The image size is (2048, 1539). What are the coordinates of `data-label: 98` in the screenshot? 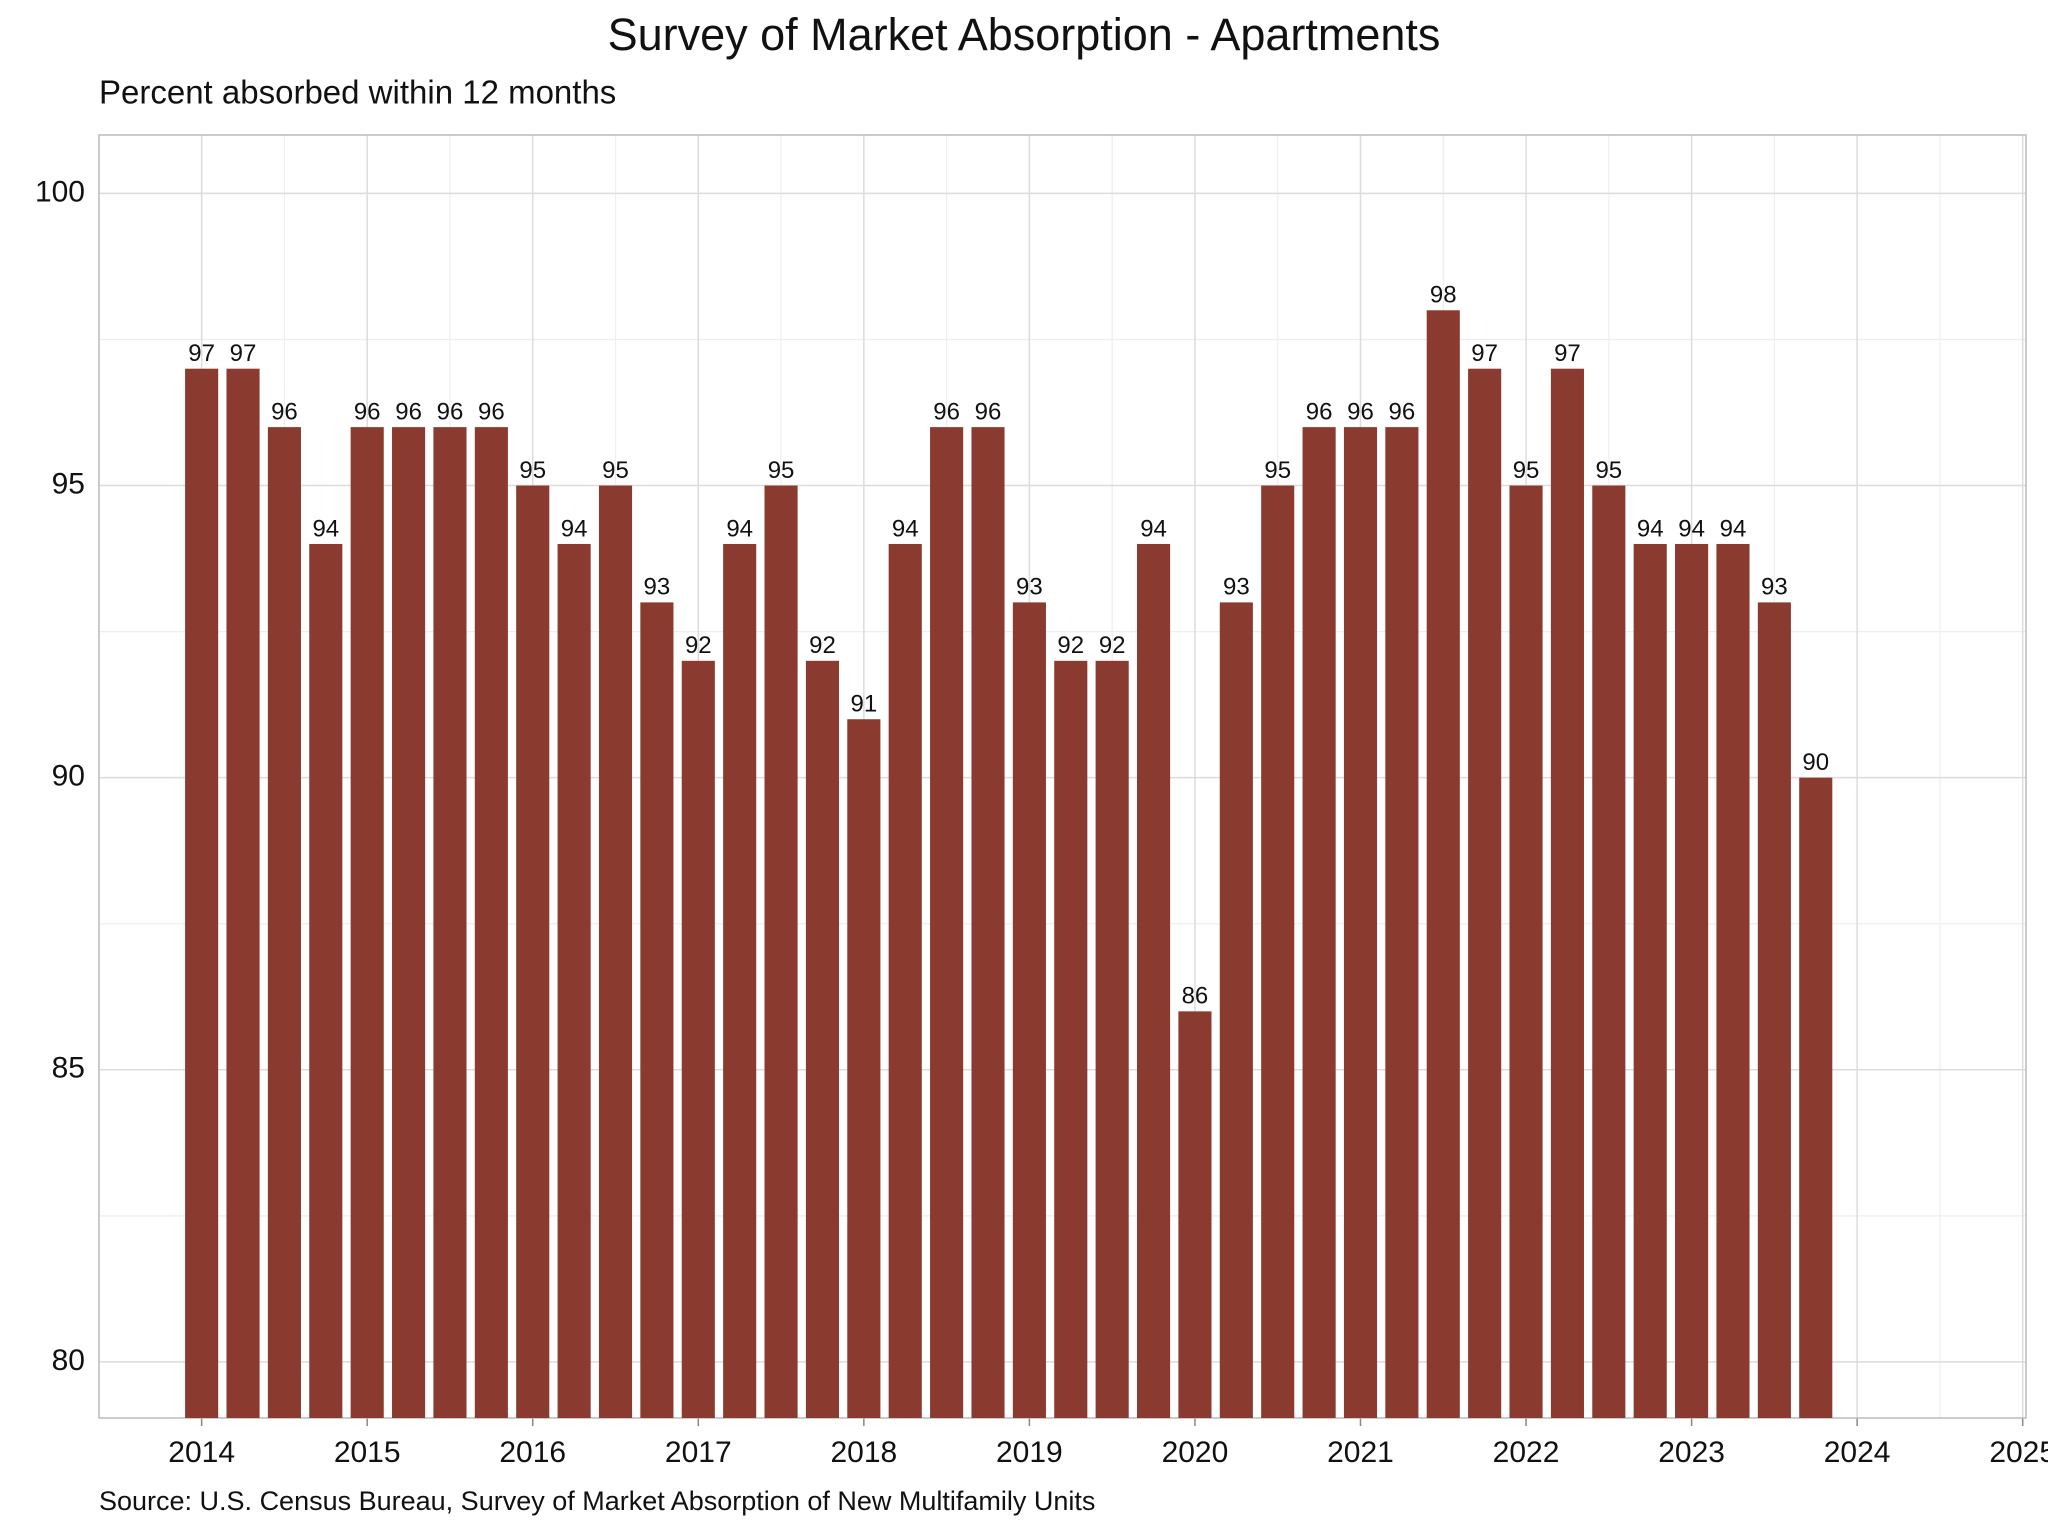 It's located at (1443, 295).